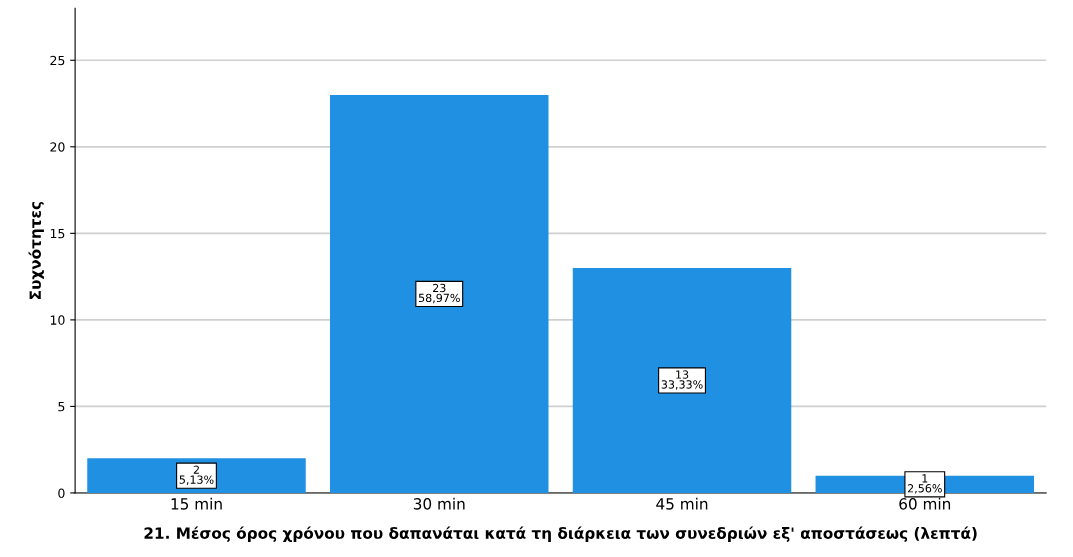 This screenshot has width=1073, height=557. I want to click on y-tick-label: 5, so click(61, 407).